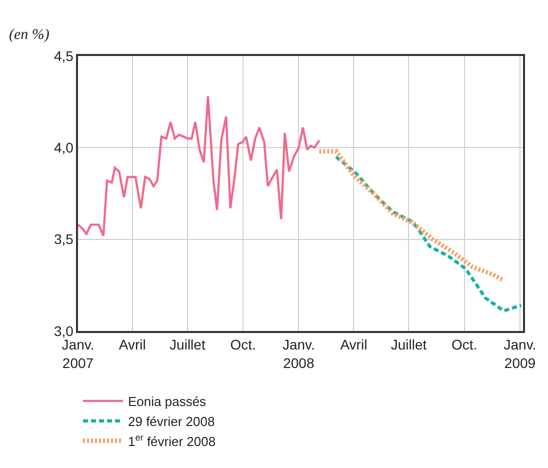  I want to click on legend-label: Eonia passés, so click(167, 402).